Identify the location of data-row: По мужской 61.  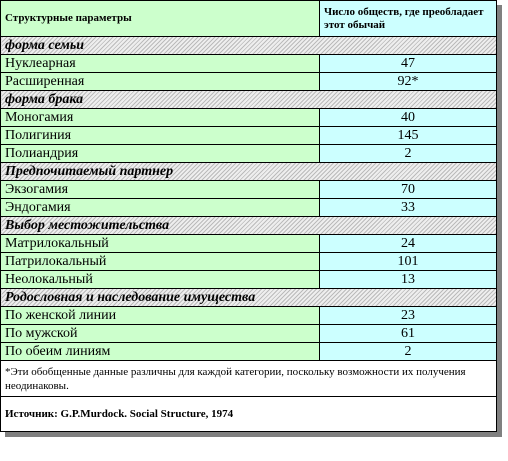
(248, 333).